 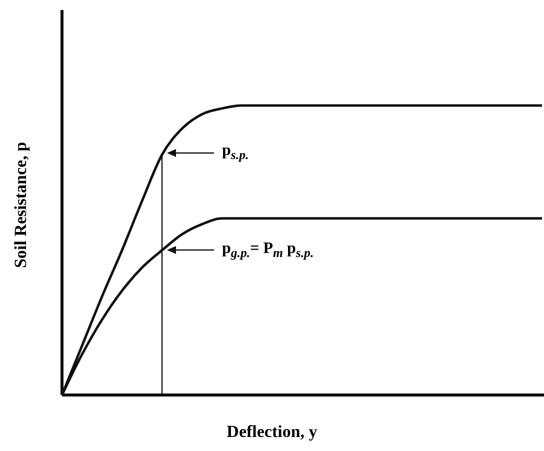 I want to click on x-axis-title: Deflection, y, so click(x=272, y=432).